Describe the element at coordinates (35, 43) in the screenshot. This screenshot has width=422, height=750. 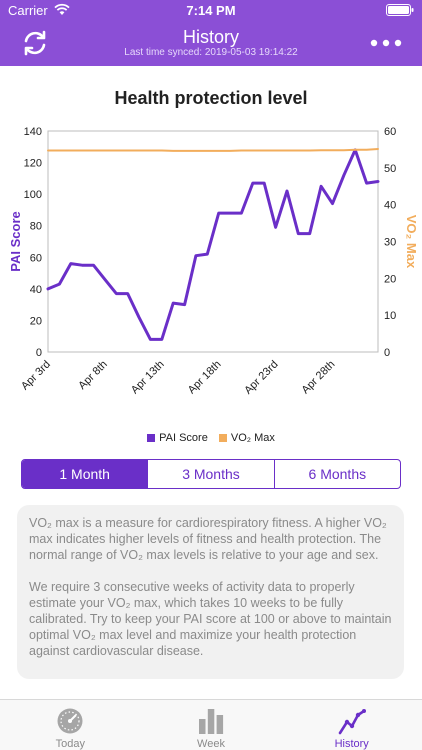
I see `sync-icon` at that location.